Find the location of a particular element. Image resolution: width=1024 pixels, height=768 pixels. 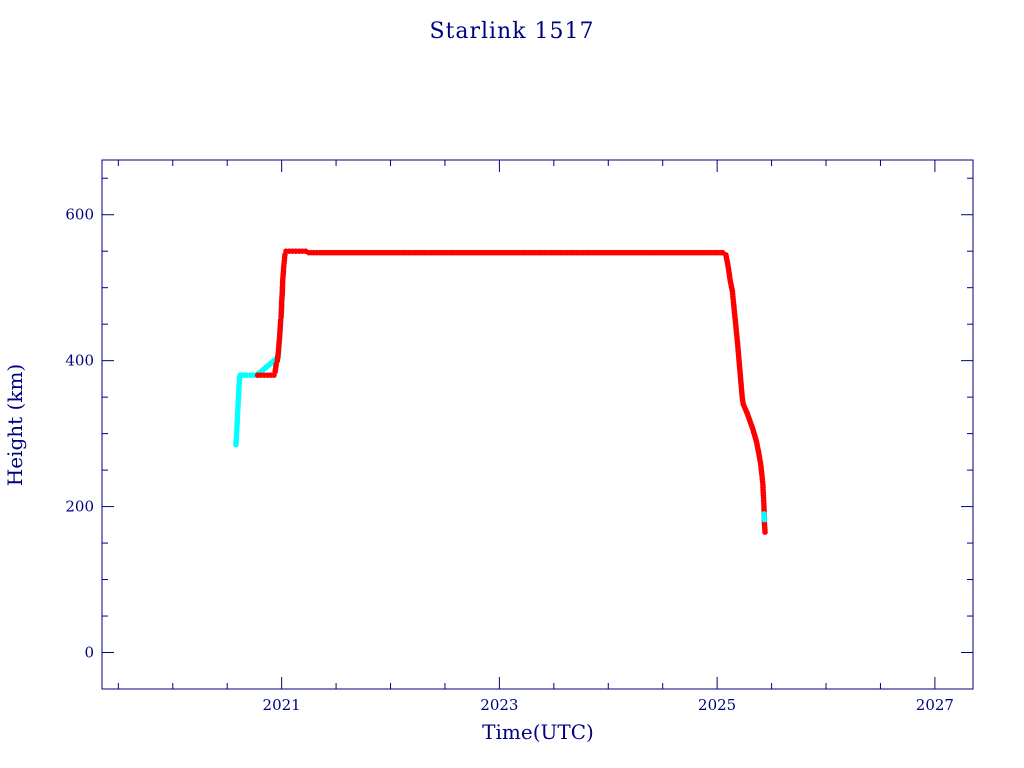

x-axis-label: Time(UTC) is located at coordinates (538, 732).